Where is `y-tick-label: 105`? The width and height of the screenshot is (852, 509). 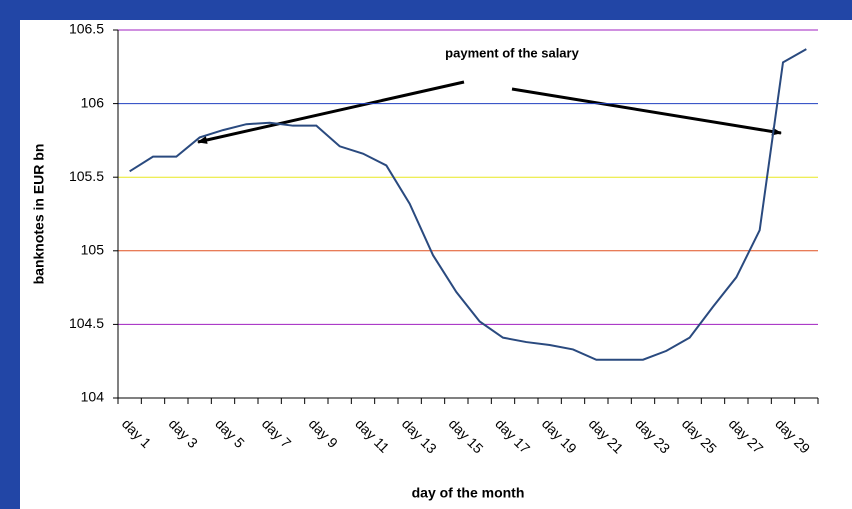
y-tick-label: 105 is located at coordinates (93, 250).